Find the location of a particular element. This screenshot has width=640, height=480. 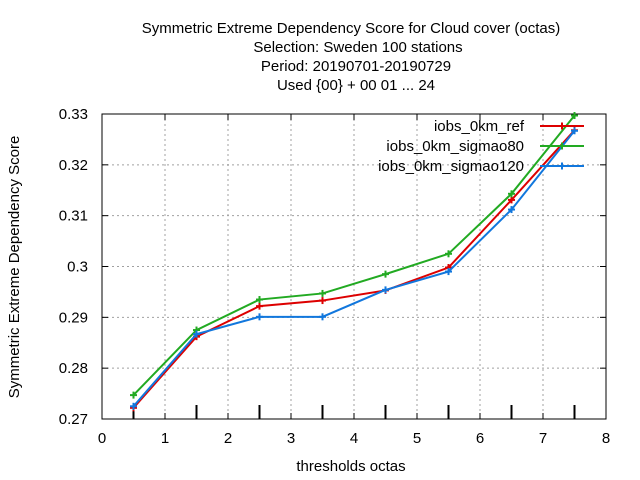

legend-label: iobs_0km_sigmao120 is located at coordinates (451, 166).